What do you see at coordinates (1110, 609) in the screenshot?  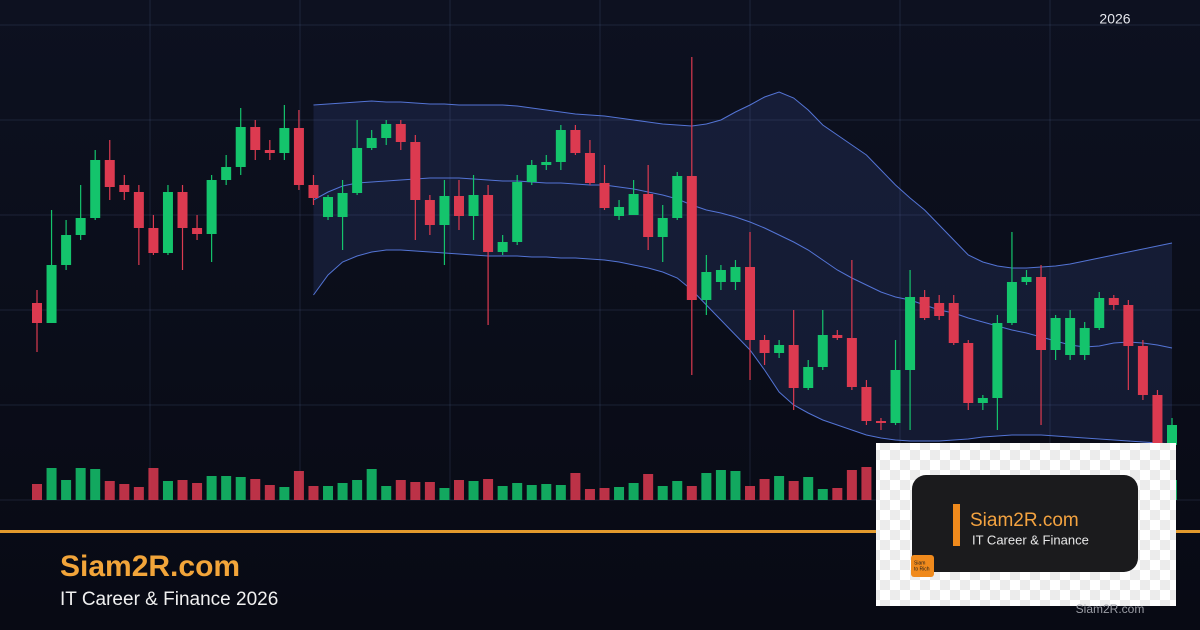 I see `thumbnail-caption: Siam2R.com` at bounding box center [1110, 609].